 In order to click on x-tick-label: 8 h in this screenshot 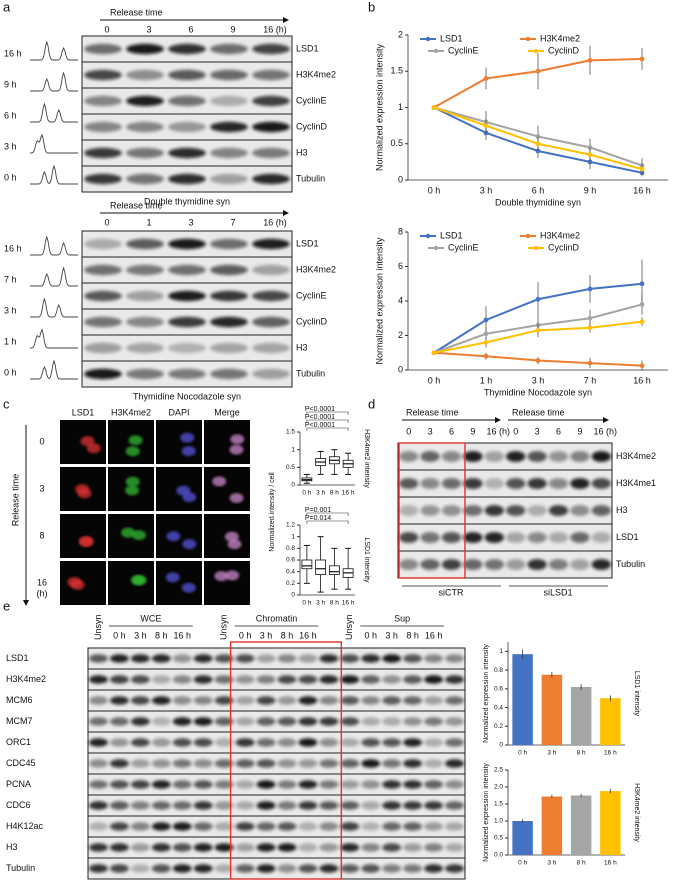, I will do `click(581, 753)`.